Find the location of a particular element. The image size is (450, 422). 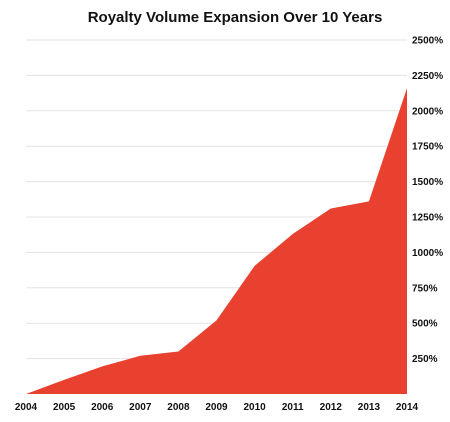

y-tick-label: 2000% is located at coordinates (427, 111).